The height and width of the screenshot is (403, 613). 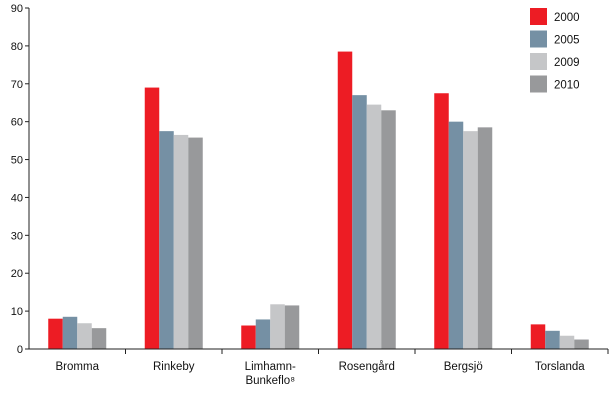 What do you see at coordinates (17, 198) in the screenshot?
I see `y-tick-label: 40` at bounding box center [17, 198].